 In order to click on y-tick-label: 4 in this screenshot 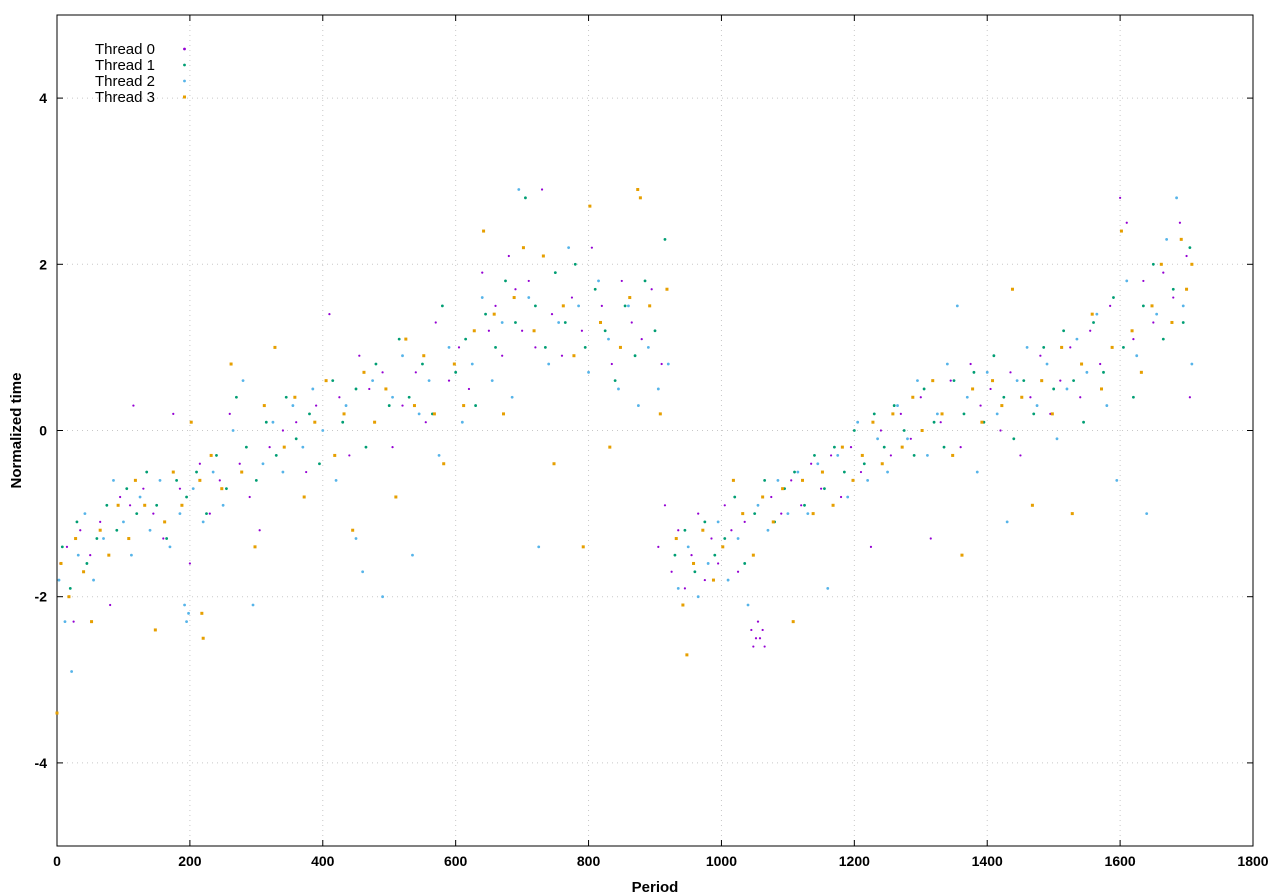, I will do `click(43, 98)`.